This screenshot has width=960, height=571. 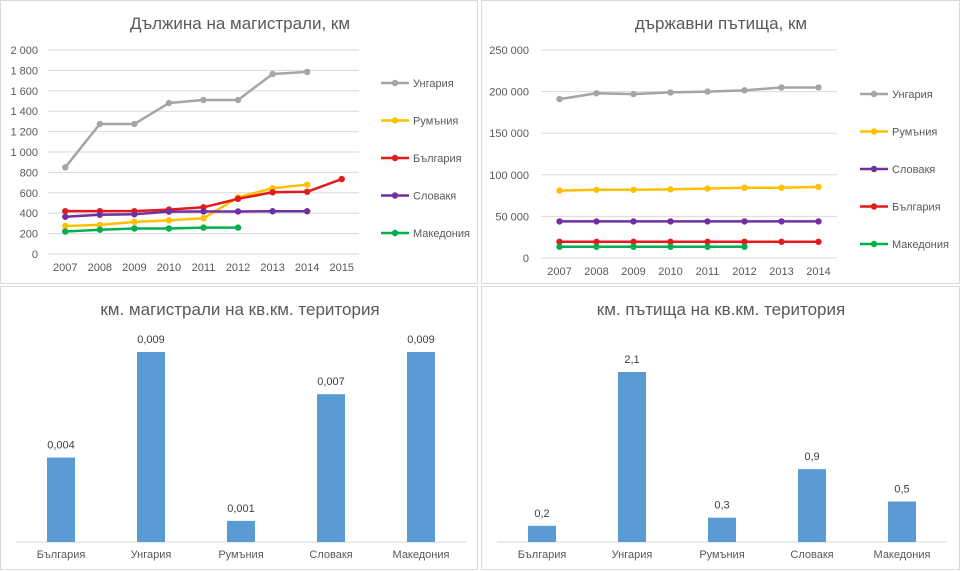 What do you see at coordinates (134, 268) in the screenshot?
I see `x-tick-label: 2009` at bounding box center [134, 268].